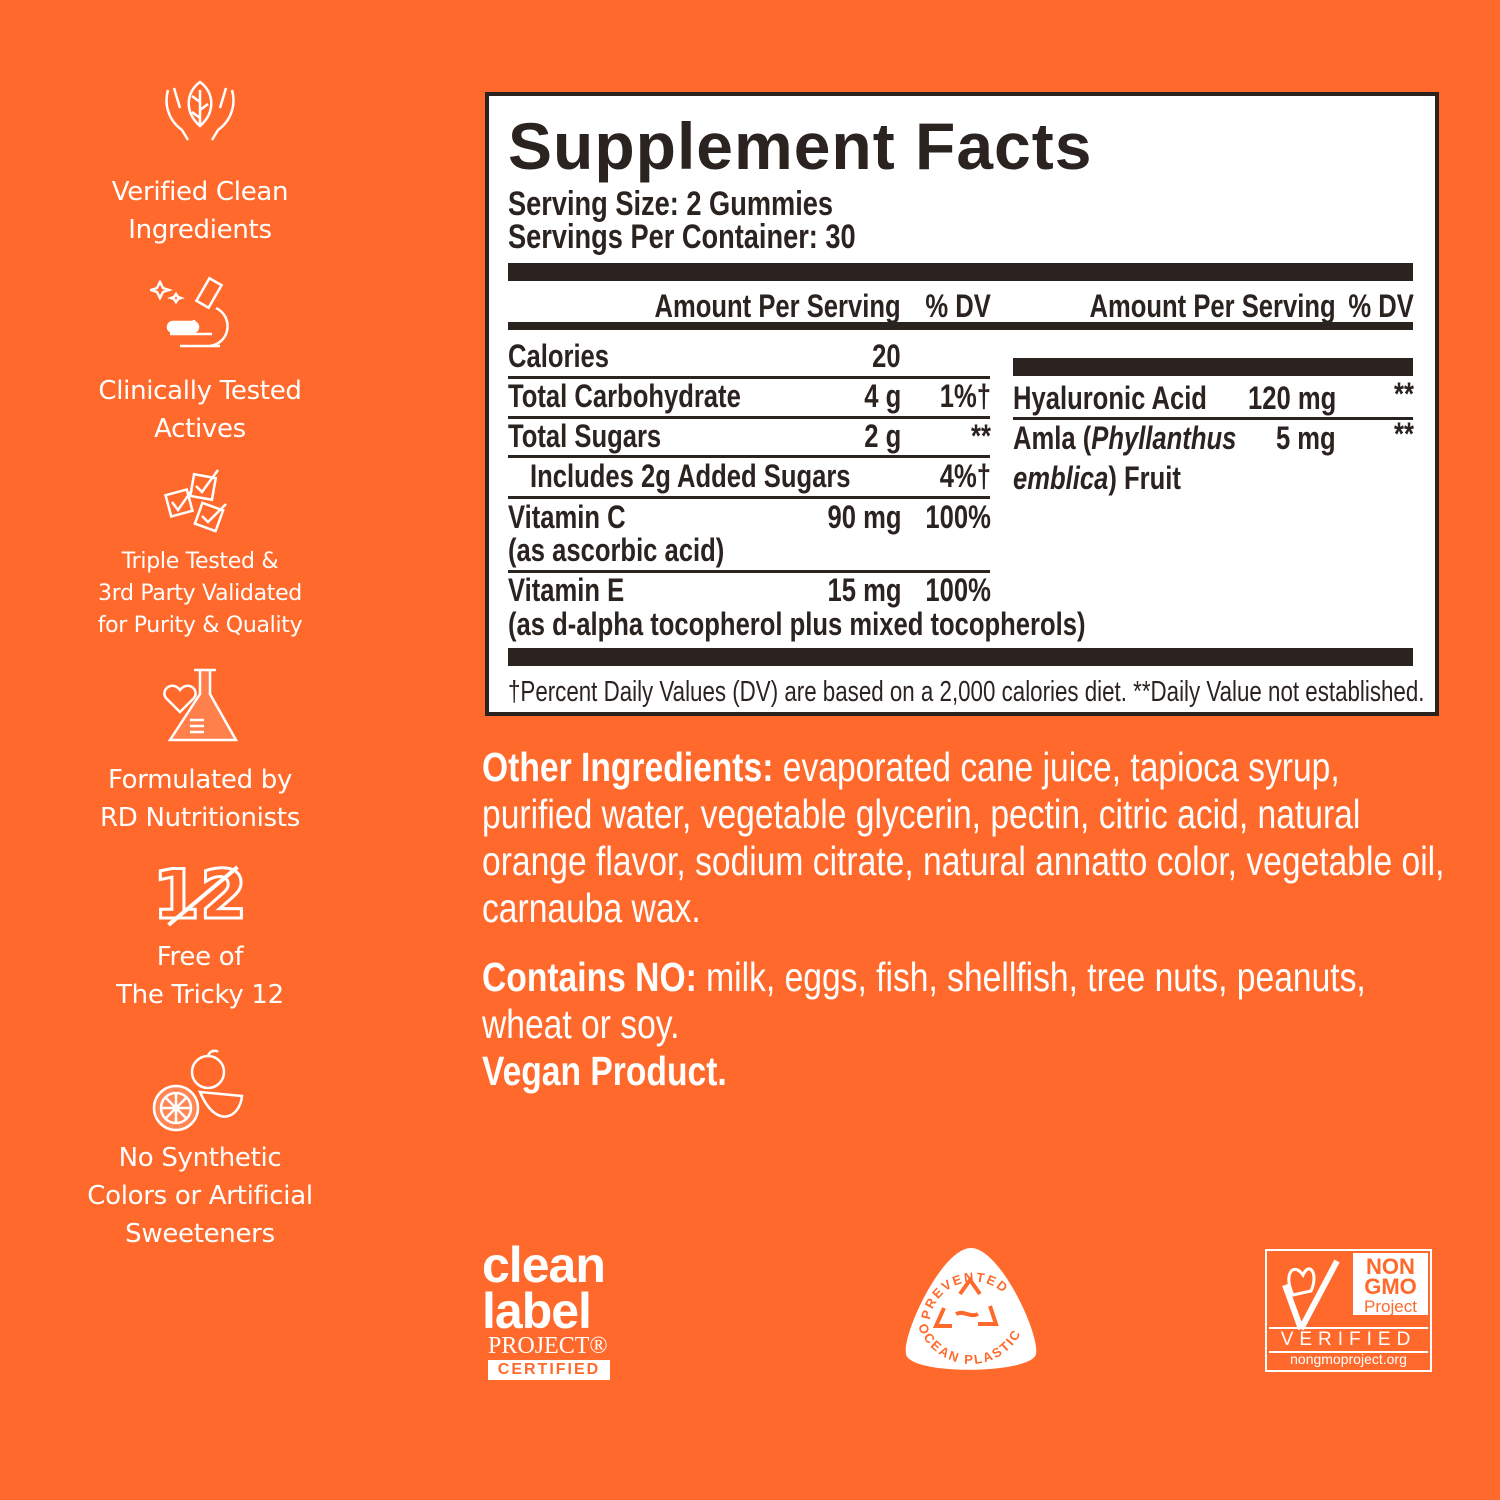  What do you see at coordinates (1306, 438) in the screenshot?
I see `row-amla-amount: 5 mg` at bounding box center [1306, 438].